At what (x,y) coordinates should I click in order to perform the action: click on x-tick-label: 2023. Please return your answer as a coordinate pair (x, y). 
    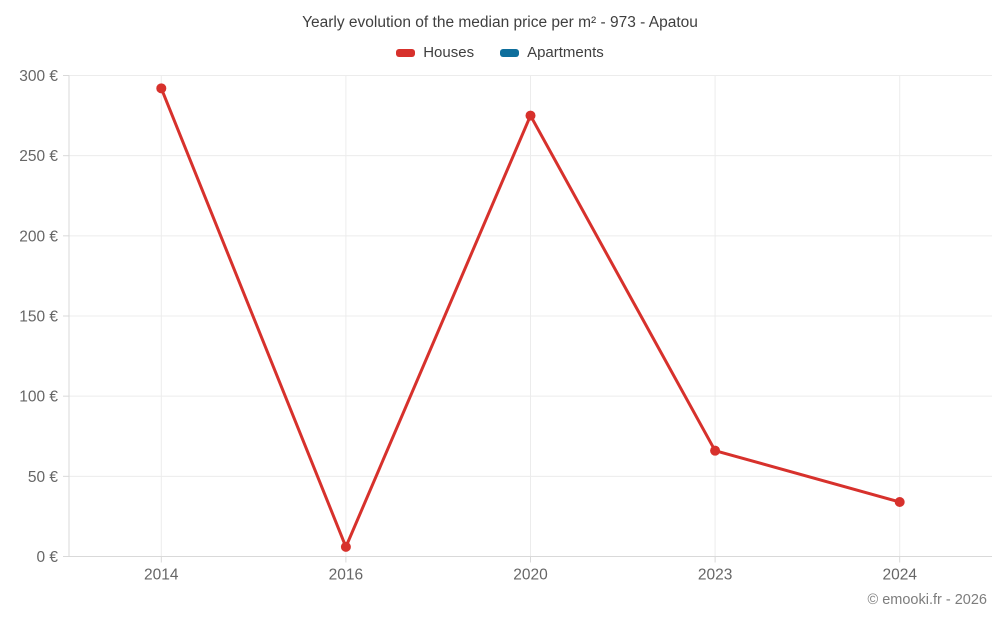
    Looking at the image, I should click on (715, 575).